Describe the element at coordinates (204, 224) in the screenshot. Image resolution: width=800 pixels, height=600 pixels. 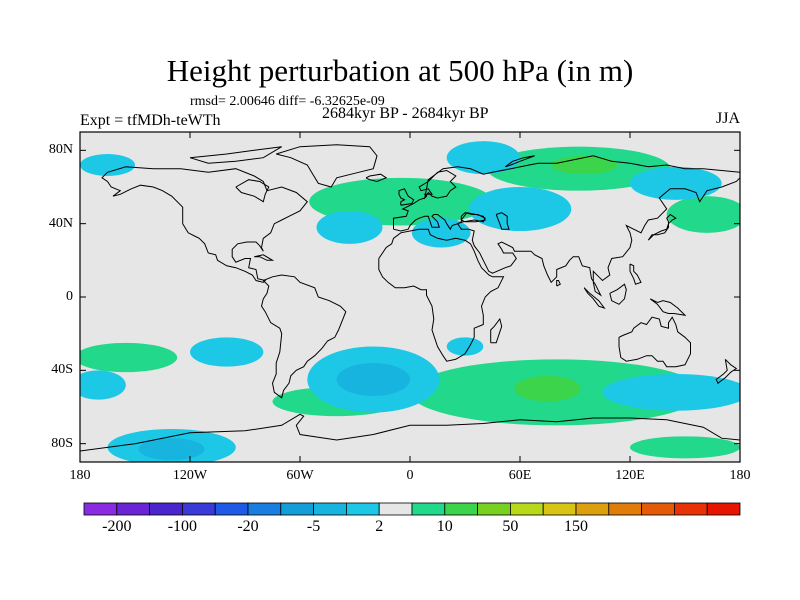
I see `coastline-north-america` at that location.